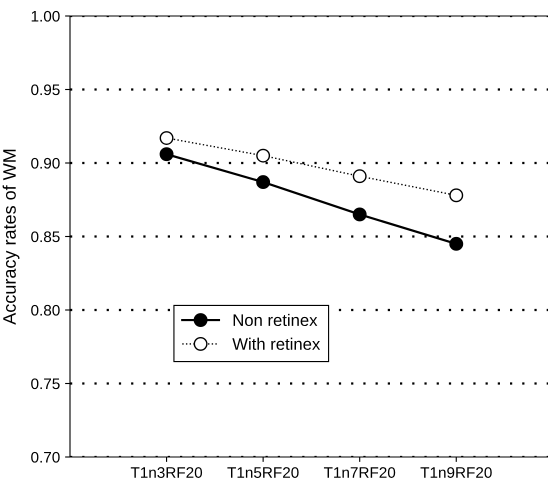  What do you see at coordinates (45, 457) in the screenshot?
I see `y-tick-label: 0.70` at bounding box center [45, 457].